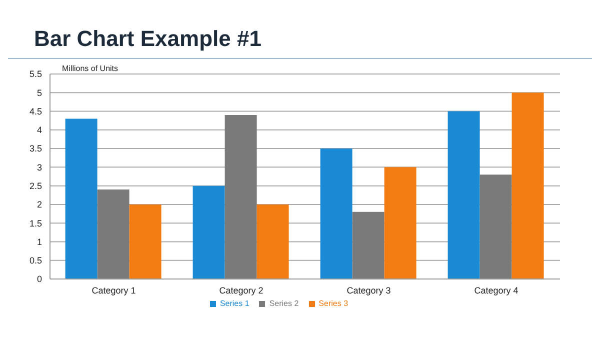 This screenshot has width=600, height=337. Describe the element at coordinates (368, 290) in the screenshot. I see `x-tick-label: Category 3` at that location.